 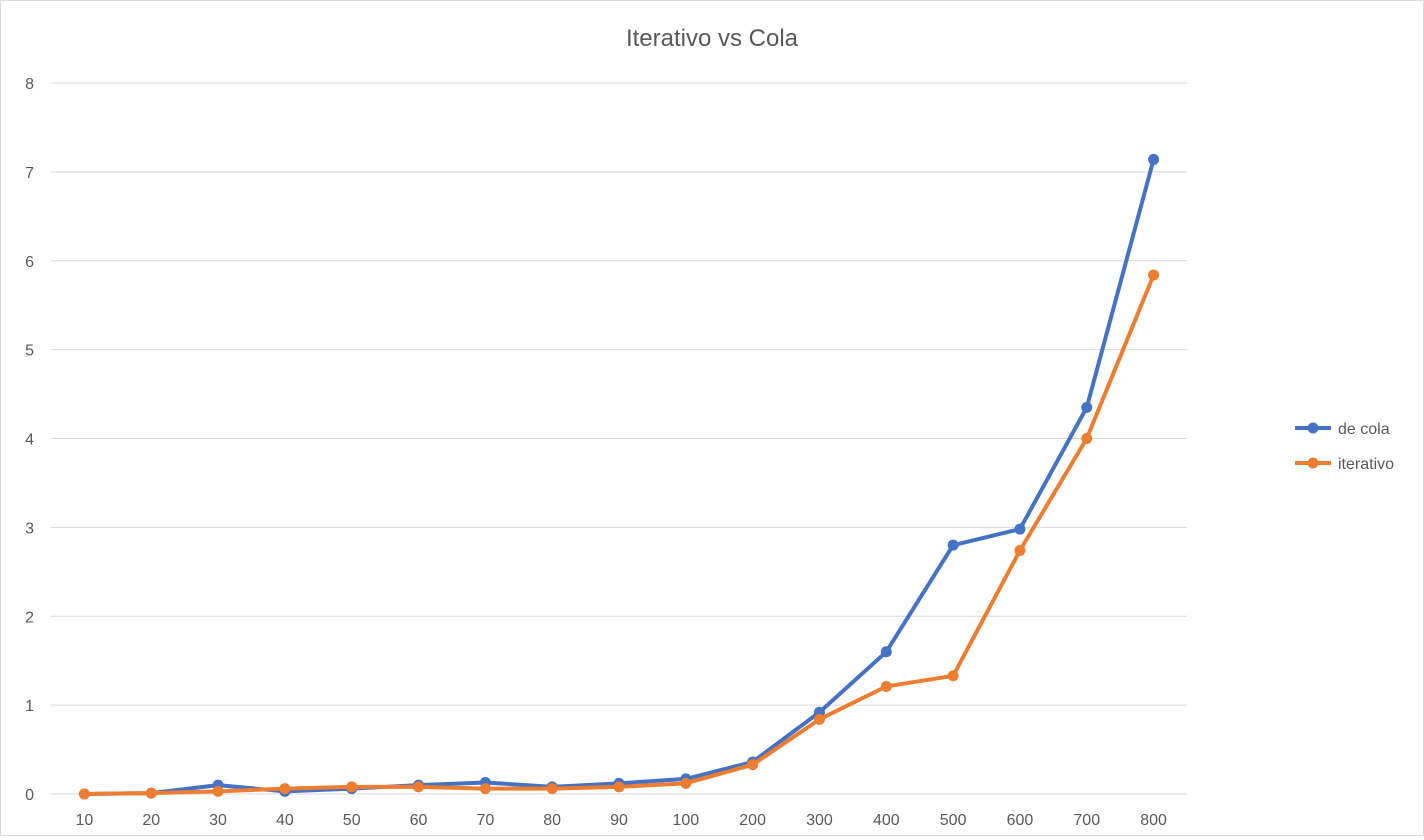 I want to click on legend-item-iterativo: iterativo, so click(x=1344, y=464).